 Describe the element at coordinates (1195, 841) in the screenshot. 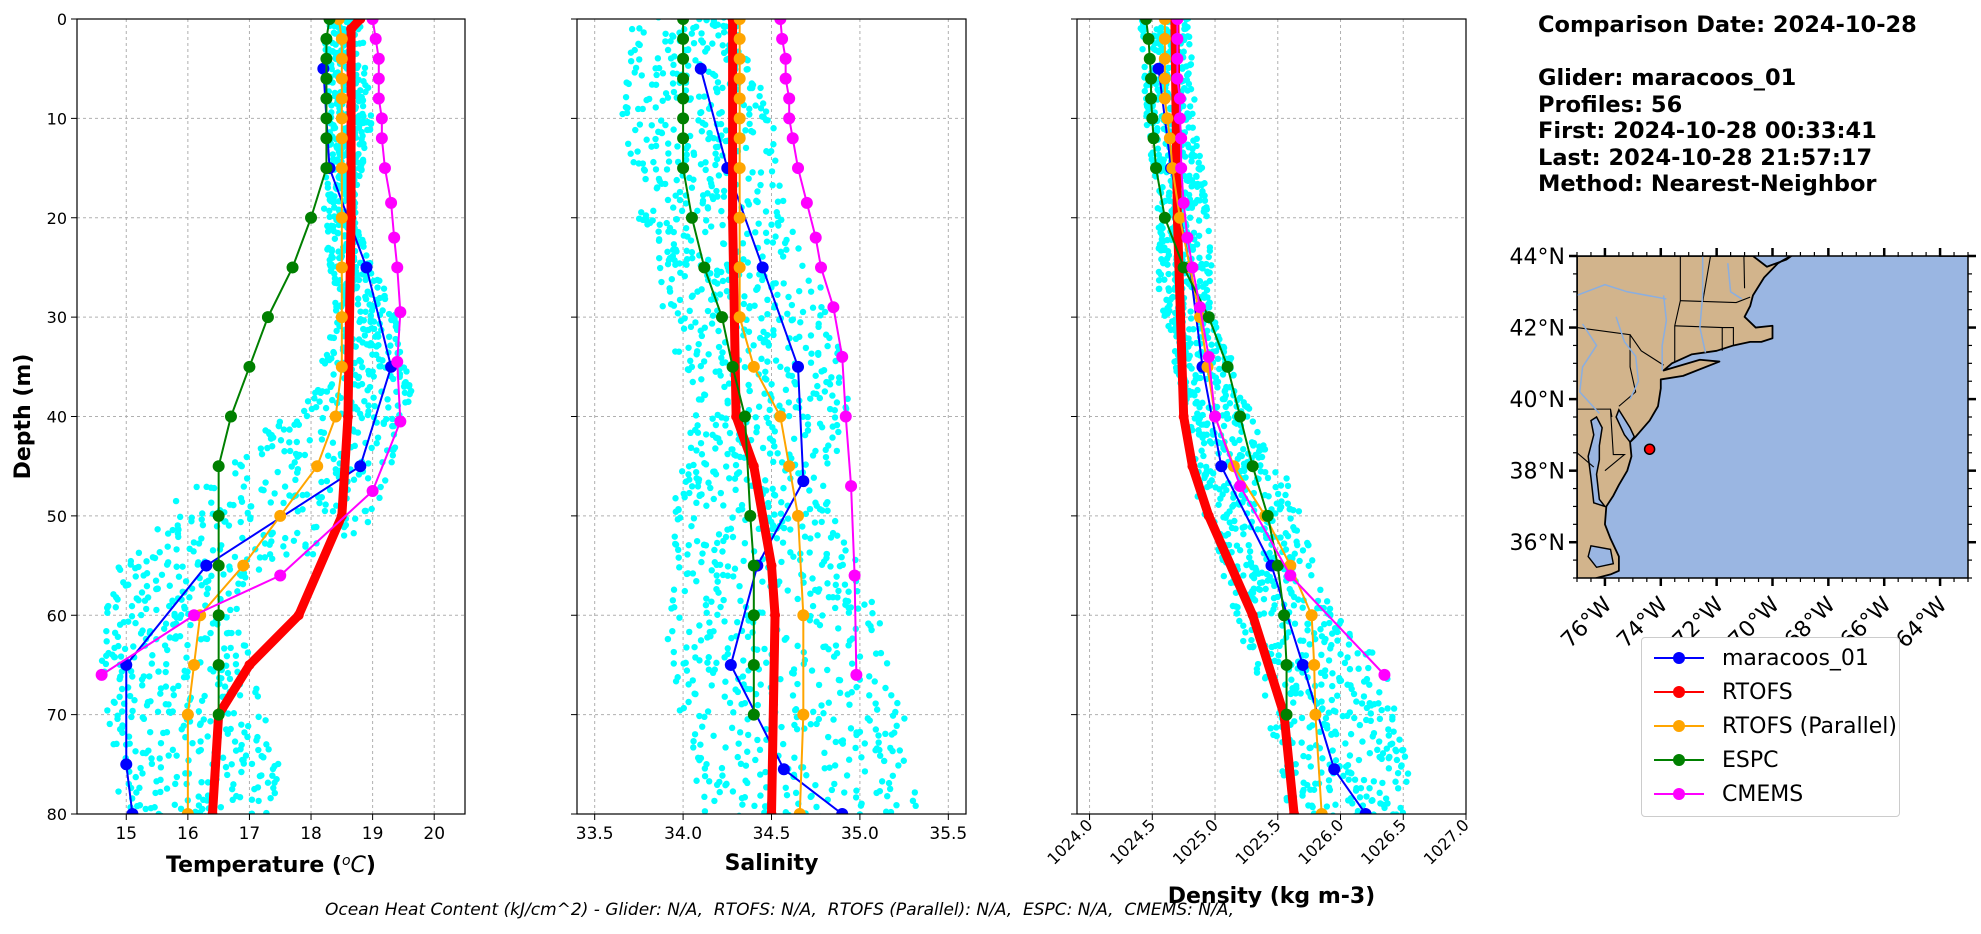

I see `x-tick-label: 1025.0` at that location.